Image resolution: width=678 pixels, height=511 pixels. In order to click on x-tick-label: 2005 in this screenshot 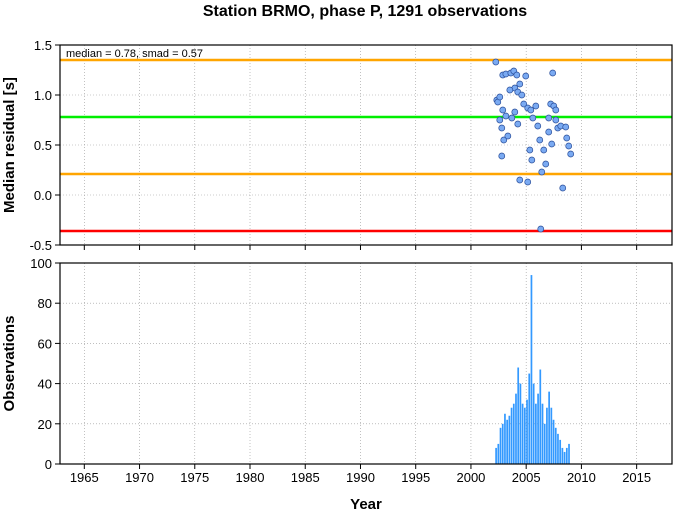, I will do `click(526, 477)`.